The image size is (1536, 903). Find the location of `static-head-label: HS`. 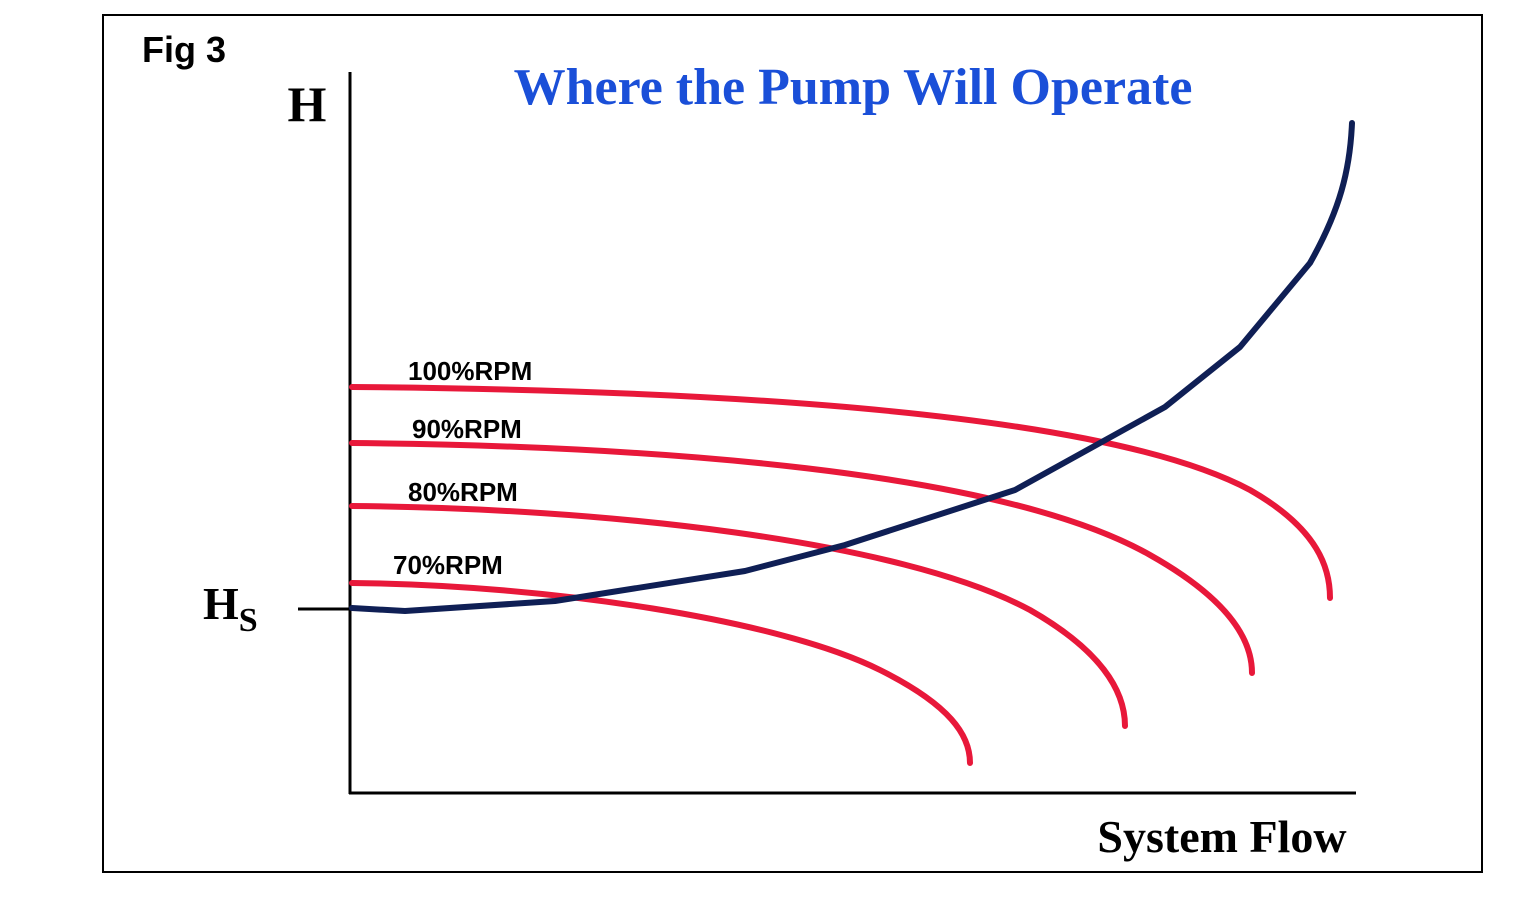

static-head-label: HS is located at coordinates (230, 608).